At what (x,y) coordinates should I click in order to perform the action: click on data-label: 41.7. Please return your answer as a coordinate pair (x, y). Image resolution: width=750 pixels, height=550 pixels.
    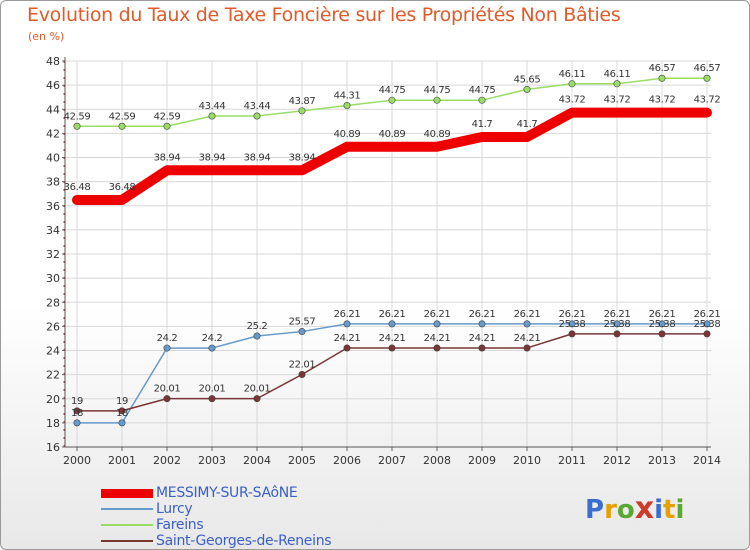
    Looking at the image, I should click on (527, 124).